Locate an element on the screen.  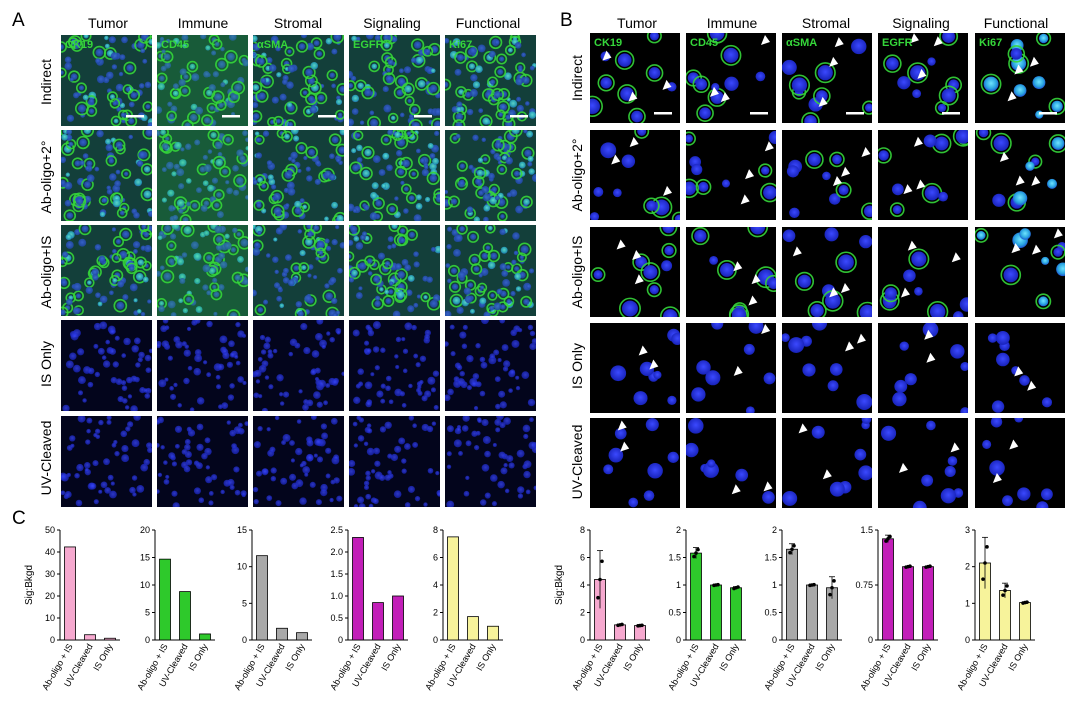
y-tick-label: 3 is located at coordinates (967, 530).